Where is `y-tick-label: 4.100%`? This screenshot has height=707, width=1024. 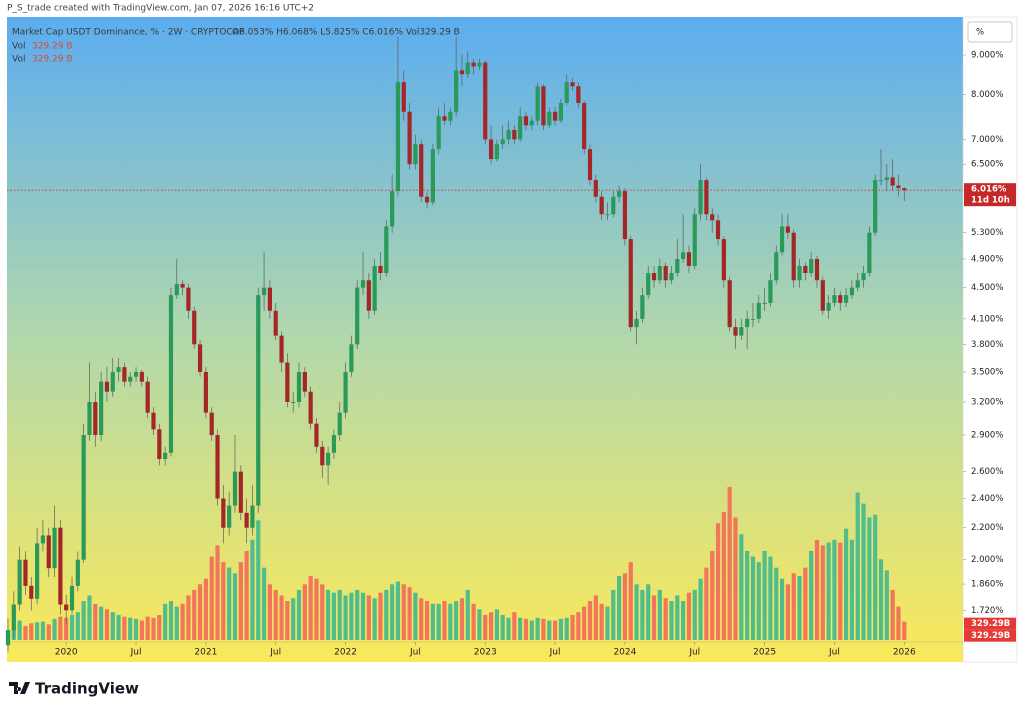 y-tick-label: 4.100% is located at coordinates (987, 319).